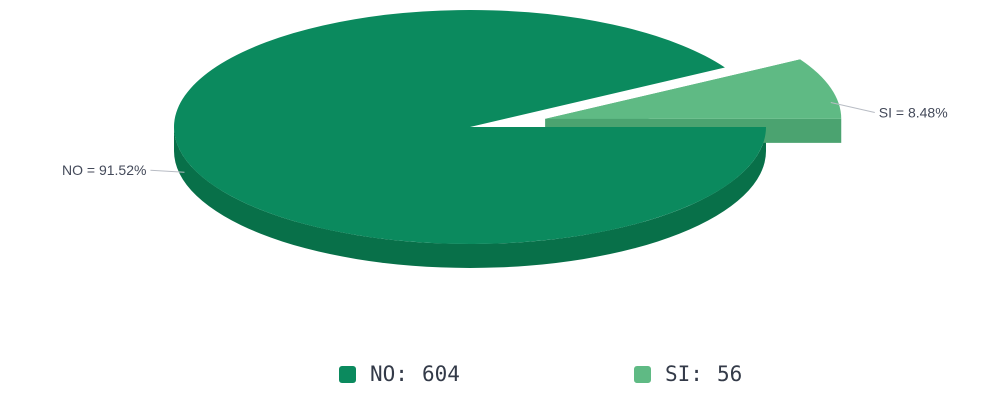 The width and height of the screenshot is (988, 399). Describe the element at coordinates (104, 170) in the screenshot. I see `data-label-no: NO = 91.52%` at that location.